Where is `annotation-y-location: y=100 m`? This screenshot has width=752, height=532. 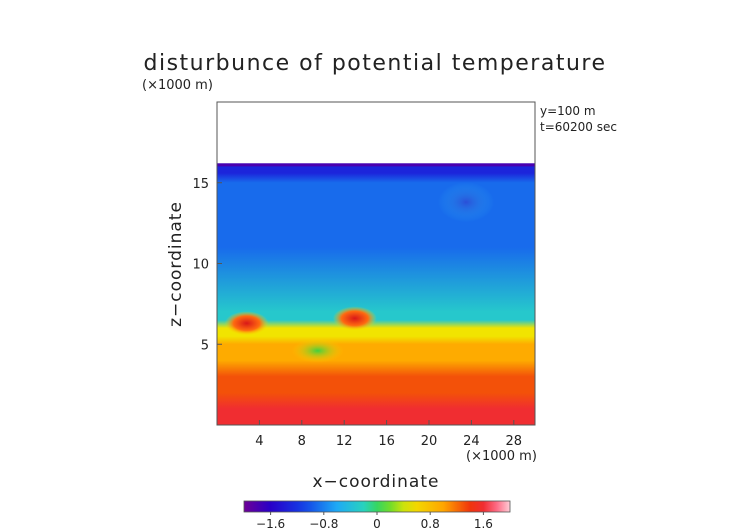 annotation-y-location: y=100 m is located at coordinates (568, 111).